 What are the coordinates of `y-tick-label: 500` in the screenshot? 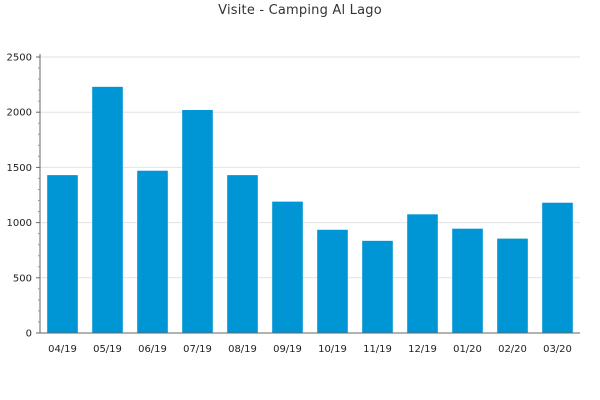 It's located at (22, 278).